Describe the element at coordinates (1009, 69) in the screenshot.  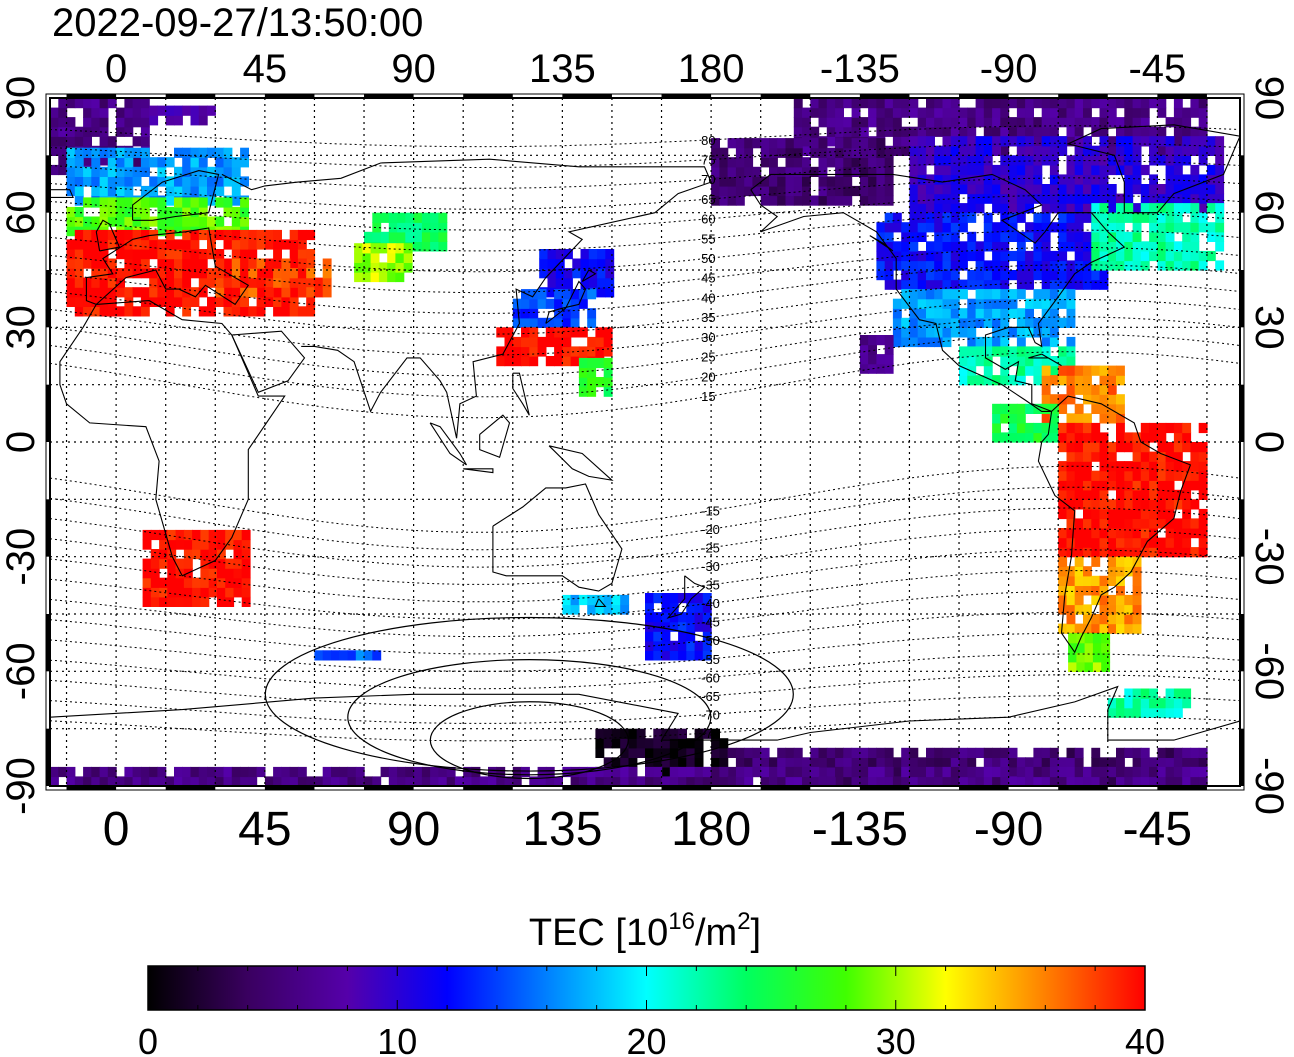
I see `top-lon-label: -90` at that location.